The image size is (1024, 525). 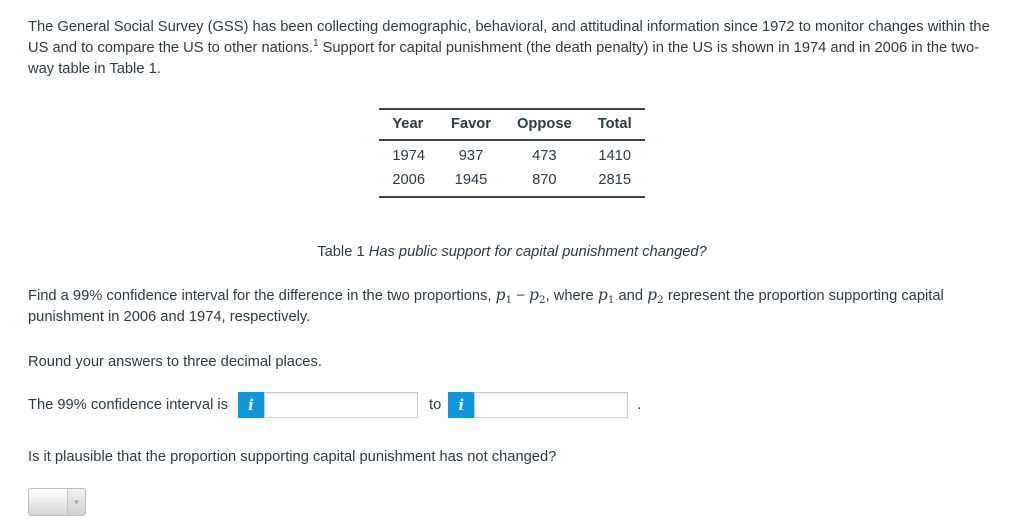 What do you see at coordinates (520, 296) in the screenshot?
I see `find-text-2: −` at bounding box center [520, 296].